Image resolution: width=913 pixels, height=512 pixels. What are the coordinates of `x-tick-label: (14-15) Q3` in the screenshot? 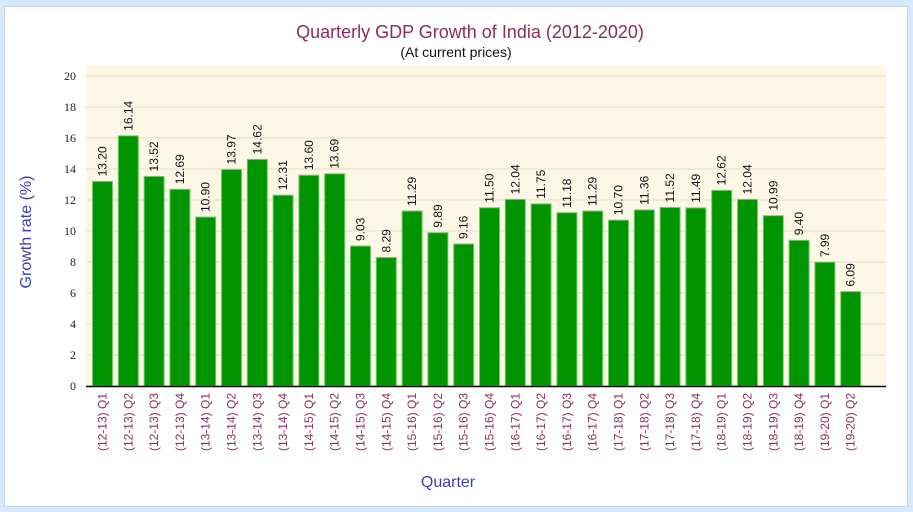 It's located at (361, 422).